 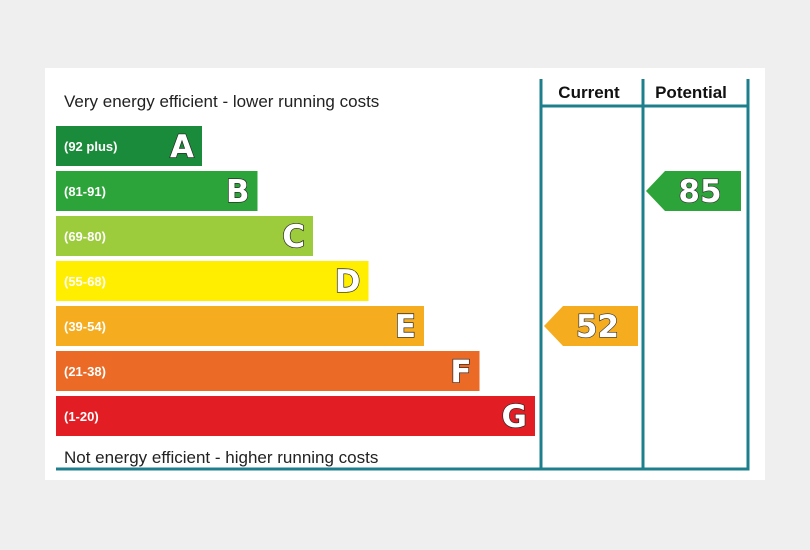 I want to click on column-header-potential: Potential, so click(x=691, y=92).